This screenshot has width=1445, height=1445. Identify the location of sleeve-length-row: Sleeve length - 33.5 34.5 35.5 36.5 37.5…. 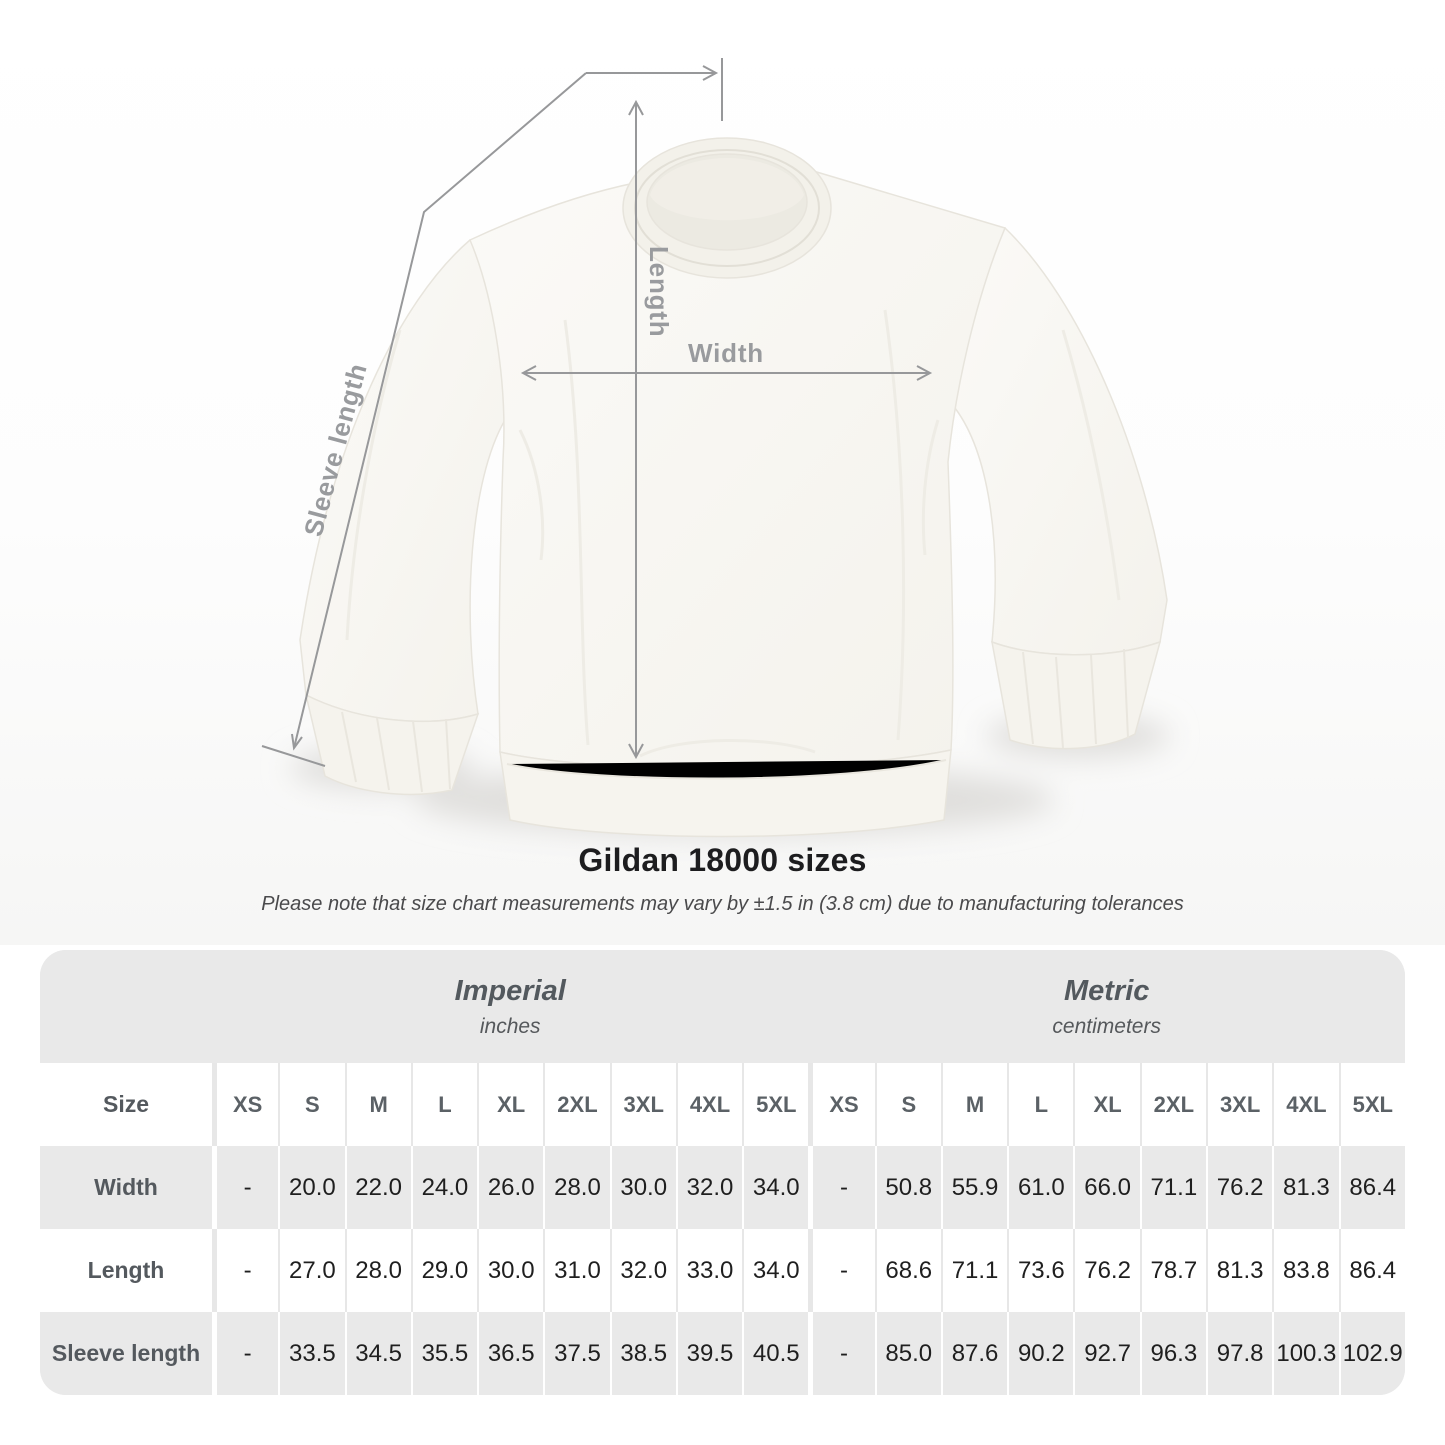
(722, 1353).